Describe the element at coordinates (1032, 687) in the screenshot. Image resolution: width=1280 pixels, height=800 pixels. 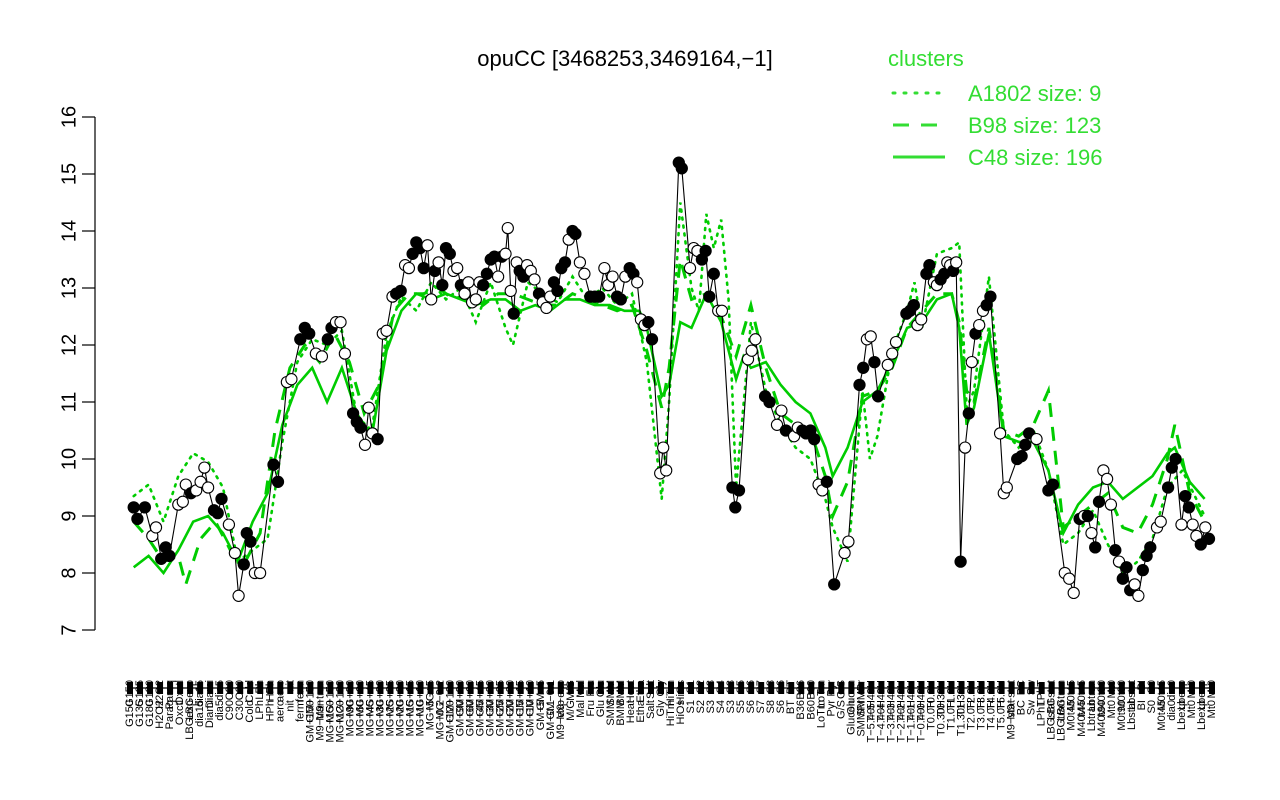
I see `x-tick-label: Sw` at that location.